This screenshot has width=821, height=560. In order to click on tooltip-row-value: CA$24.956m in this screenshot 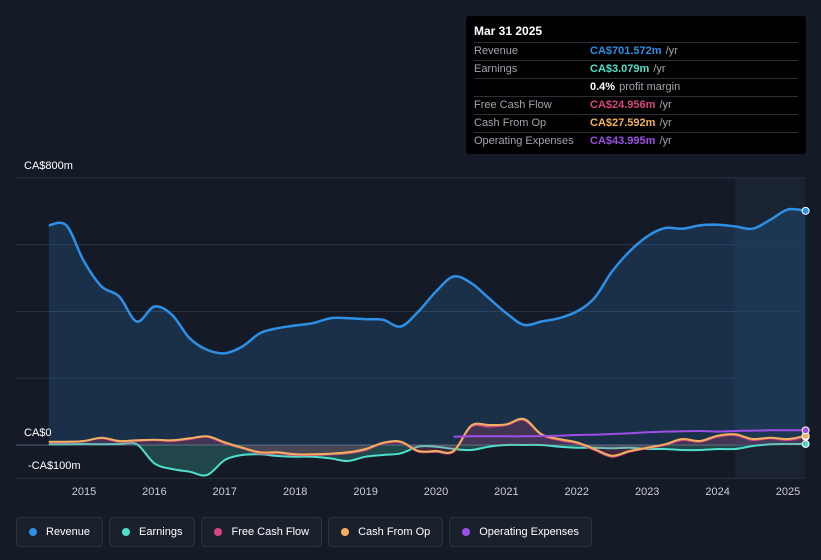, I will do `click(623, 105)`.